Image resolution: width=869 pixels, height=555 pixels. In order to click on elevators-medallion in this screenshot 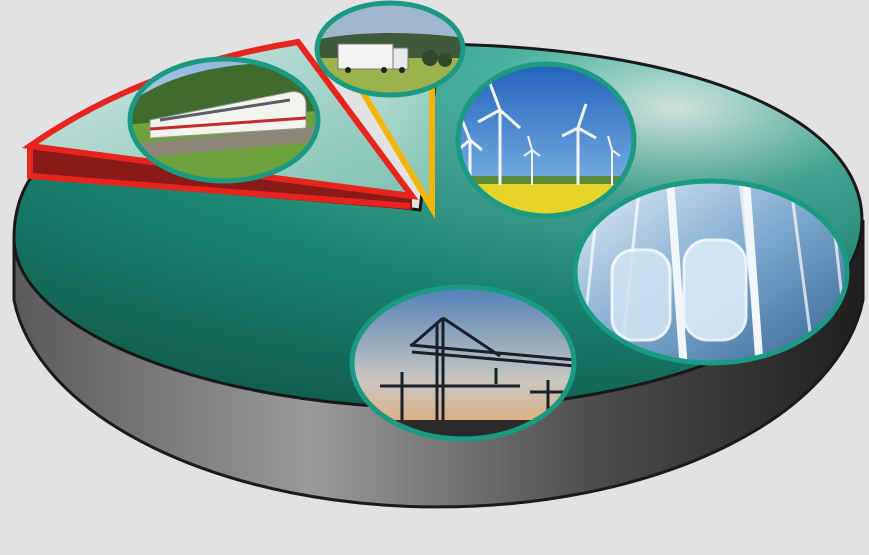, I will do `click(711, 272)`.